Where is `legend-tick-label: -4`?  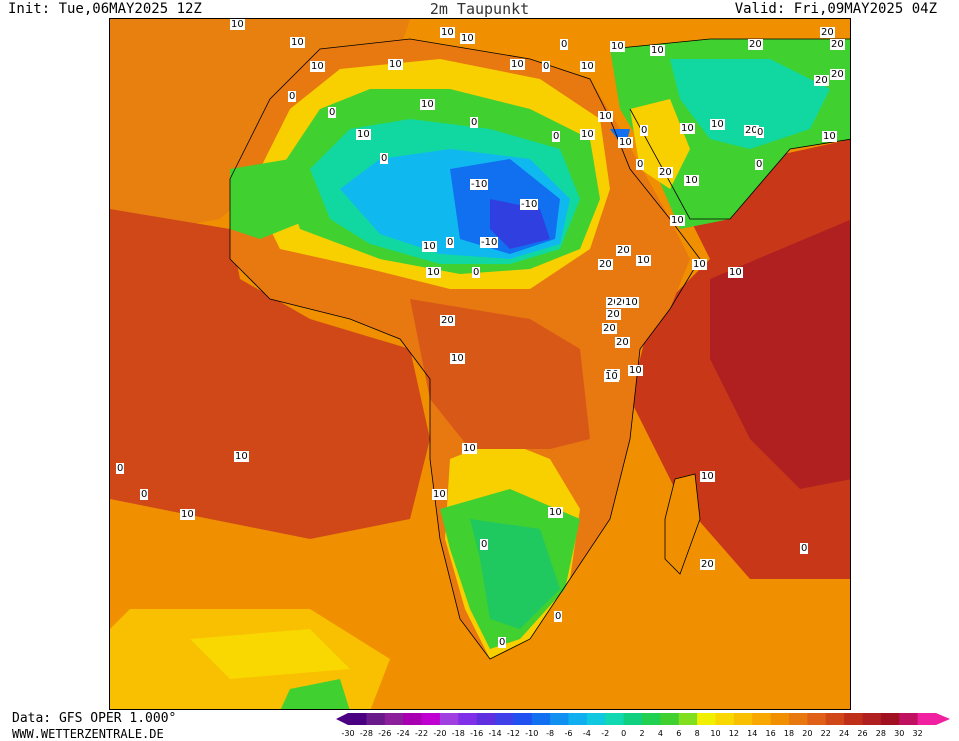 legend-tick-label: -4 is located at coordinates (586, 733).